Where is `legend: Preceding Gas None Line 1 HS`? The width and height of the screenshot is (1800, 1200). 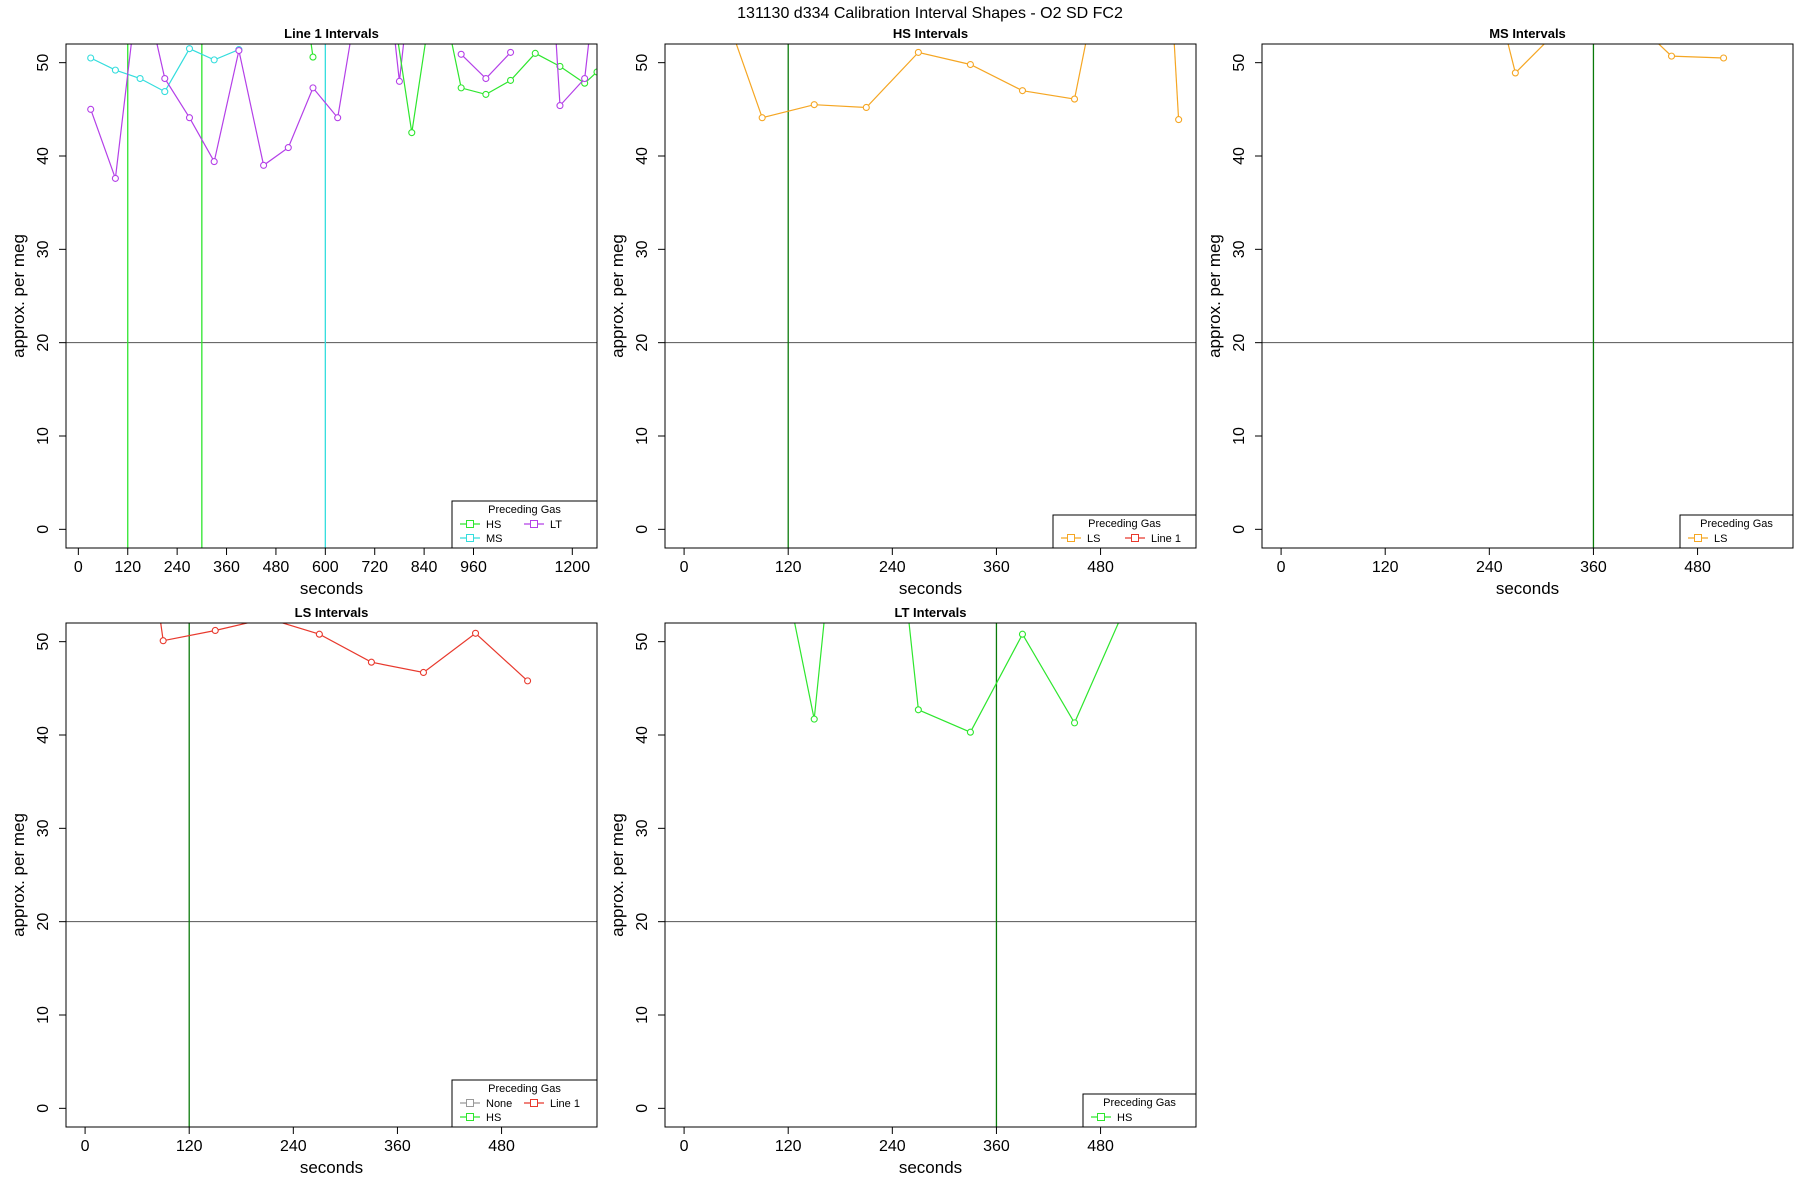
legend: Preceding Gas None Line 1 HS is located at coordinates (524, 1103).